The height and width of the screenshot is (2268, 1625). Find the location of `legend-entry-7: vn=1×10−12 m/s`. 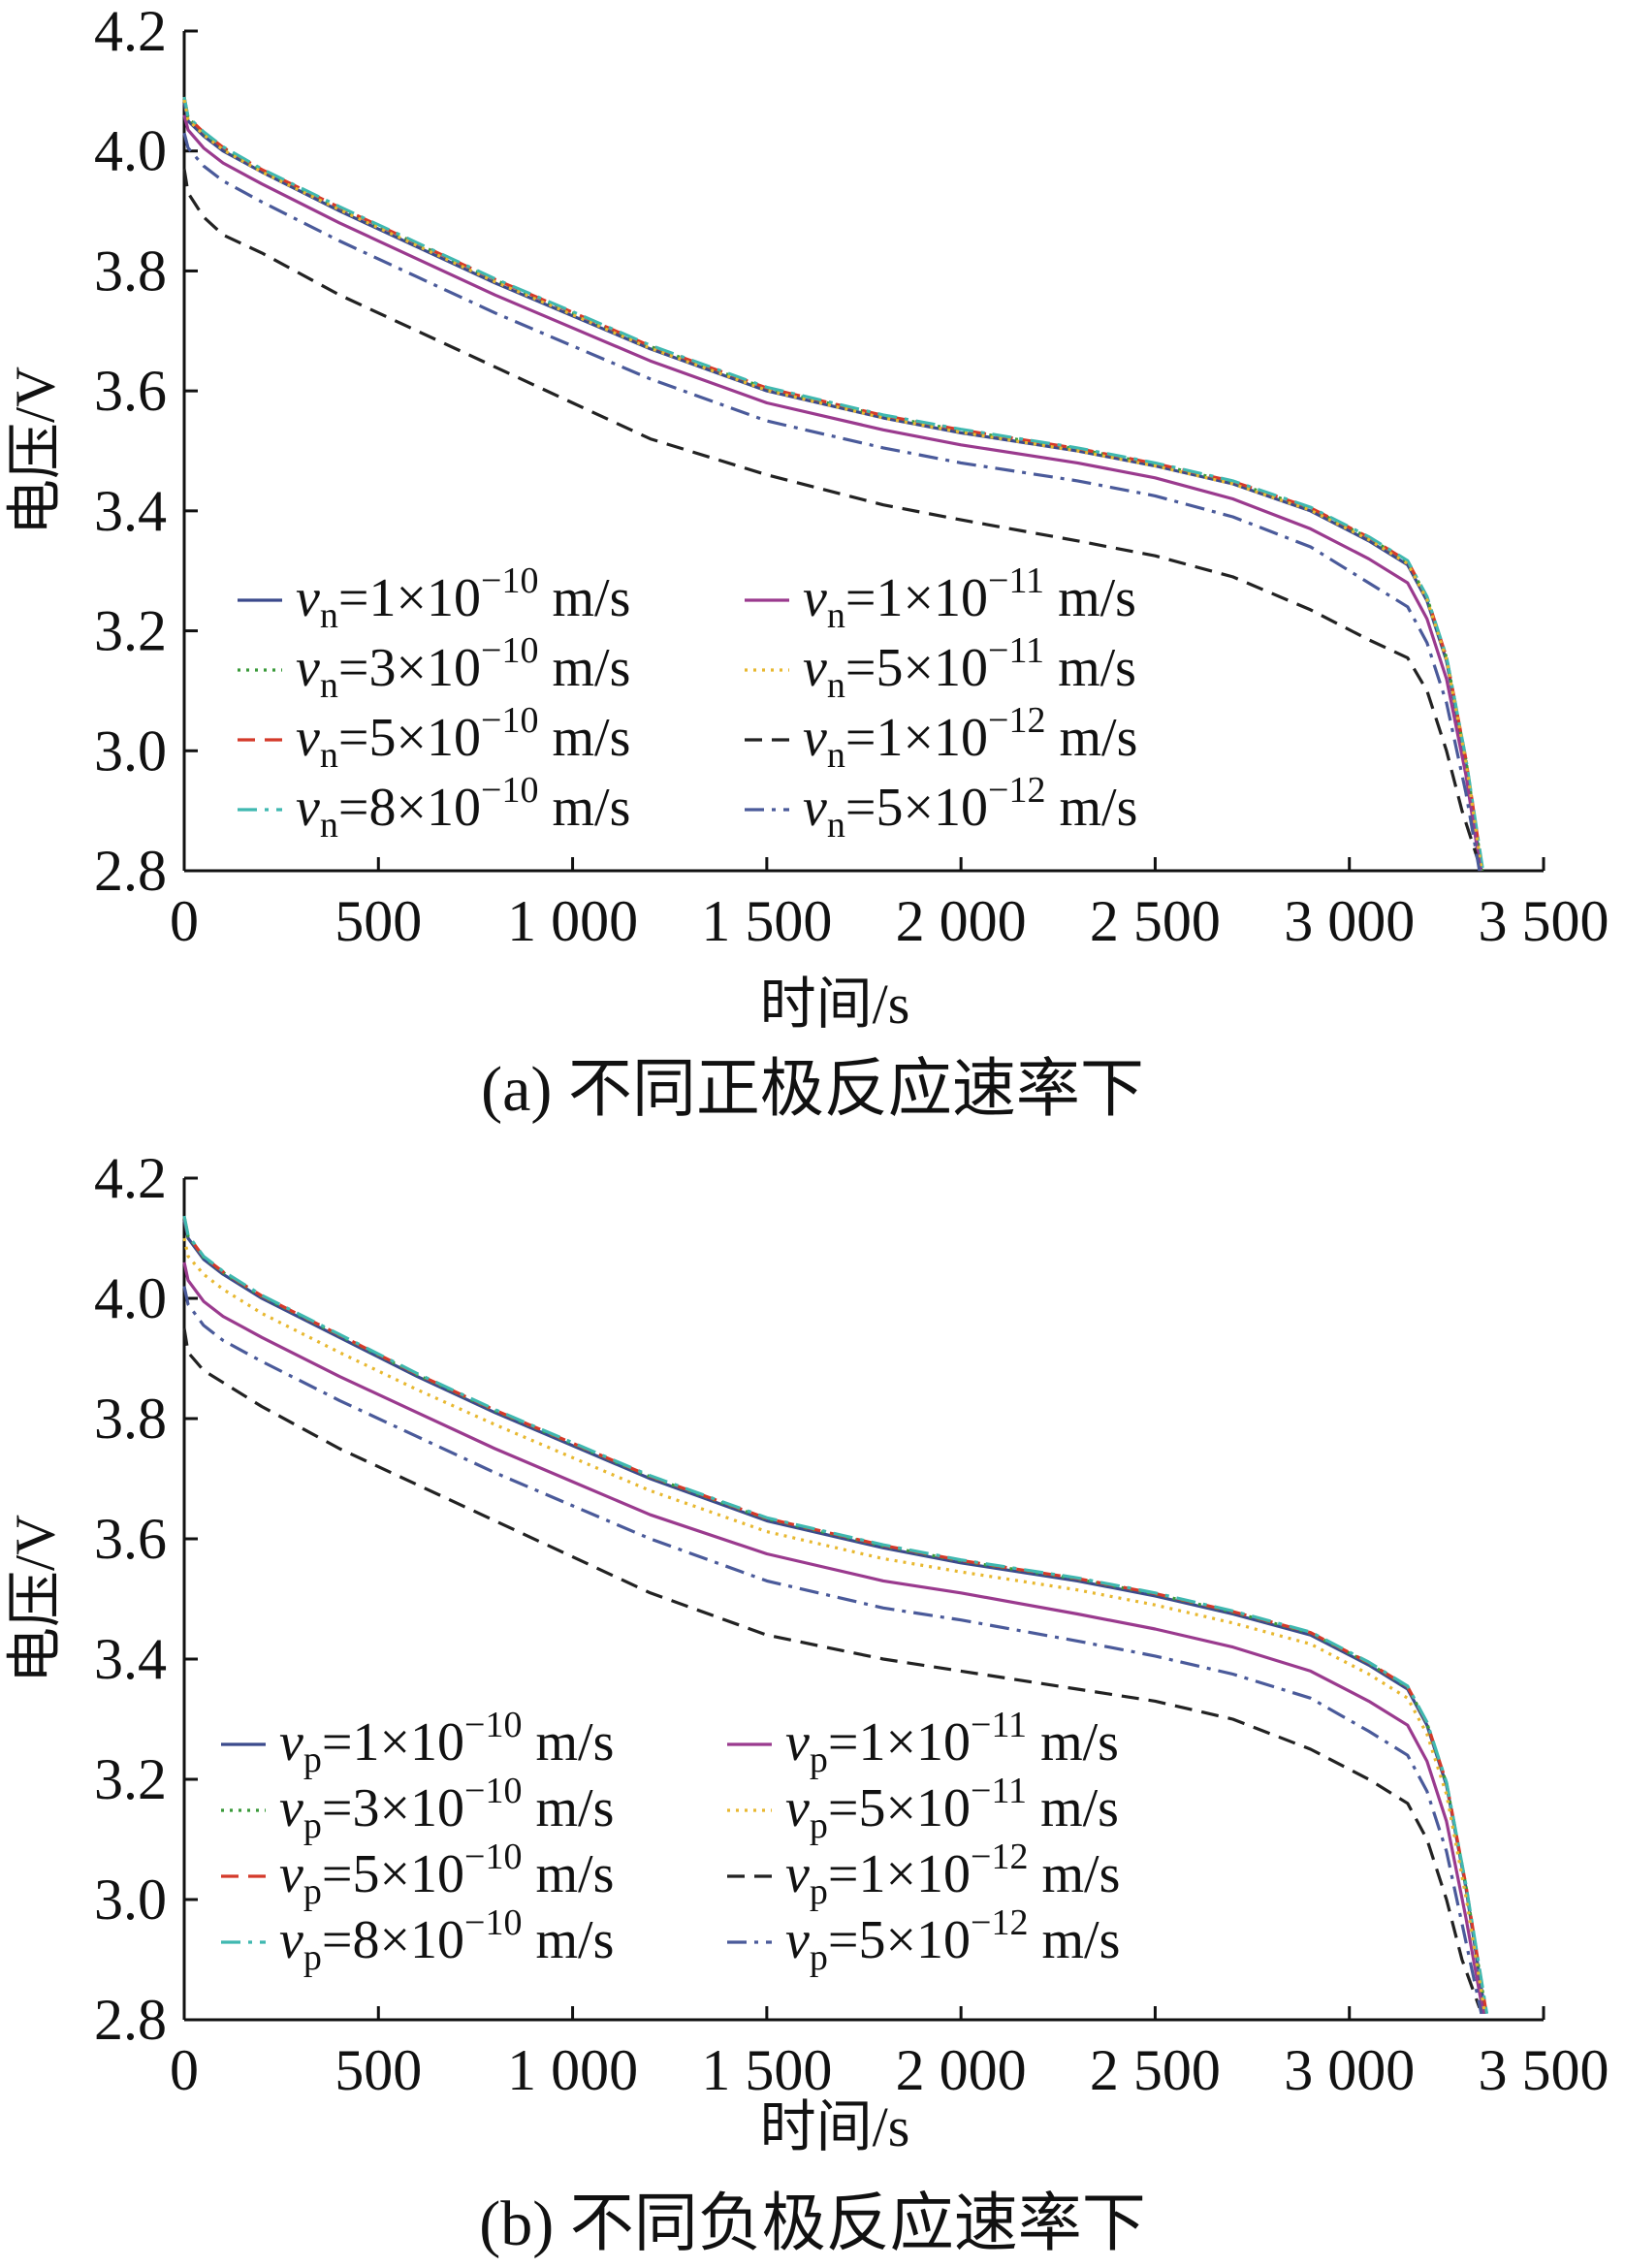

legend-entry-7: vn=1×10−12 m/s is located at coordinates (970, 738).